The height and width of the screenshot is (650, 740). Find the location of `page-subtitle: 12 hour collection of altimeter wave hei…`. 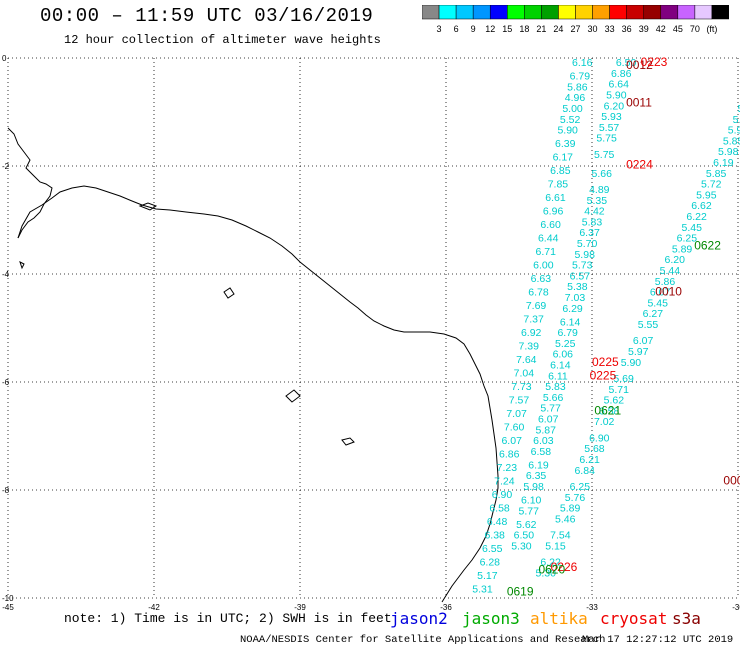

page-subtitle: 12 hour collection of altimeter wave hei… is located at coordinates (222, 40).